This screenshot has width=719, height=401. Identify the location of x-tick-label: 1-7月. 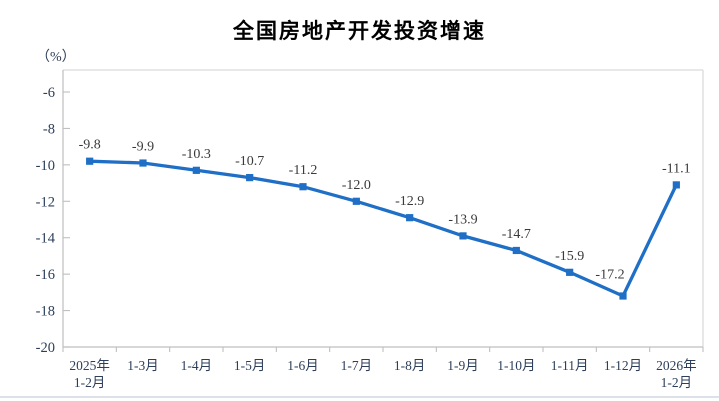
(357, 365).